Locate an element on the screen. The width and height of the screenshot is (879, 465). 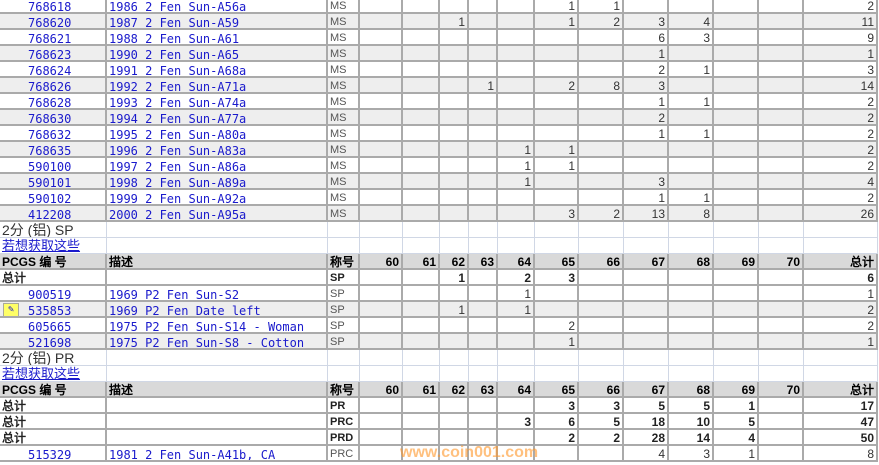
description-link: 1996 2 Fen Sun-A83a is located at coordinates (217, 150).